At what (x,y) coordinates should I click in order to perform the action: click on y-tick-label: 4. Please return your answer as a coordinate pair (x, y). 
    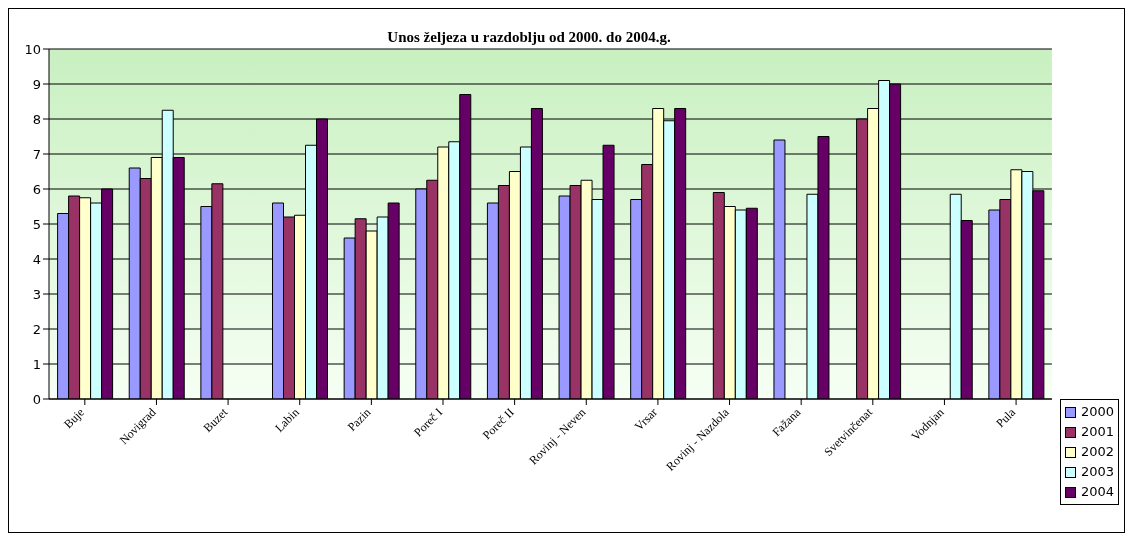
    Looking at the image, I should click on (36, 259).